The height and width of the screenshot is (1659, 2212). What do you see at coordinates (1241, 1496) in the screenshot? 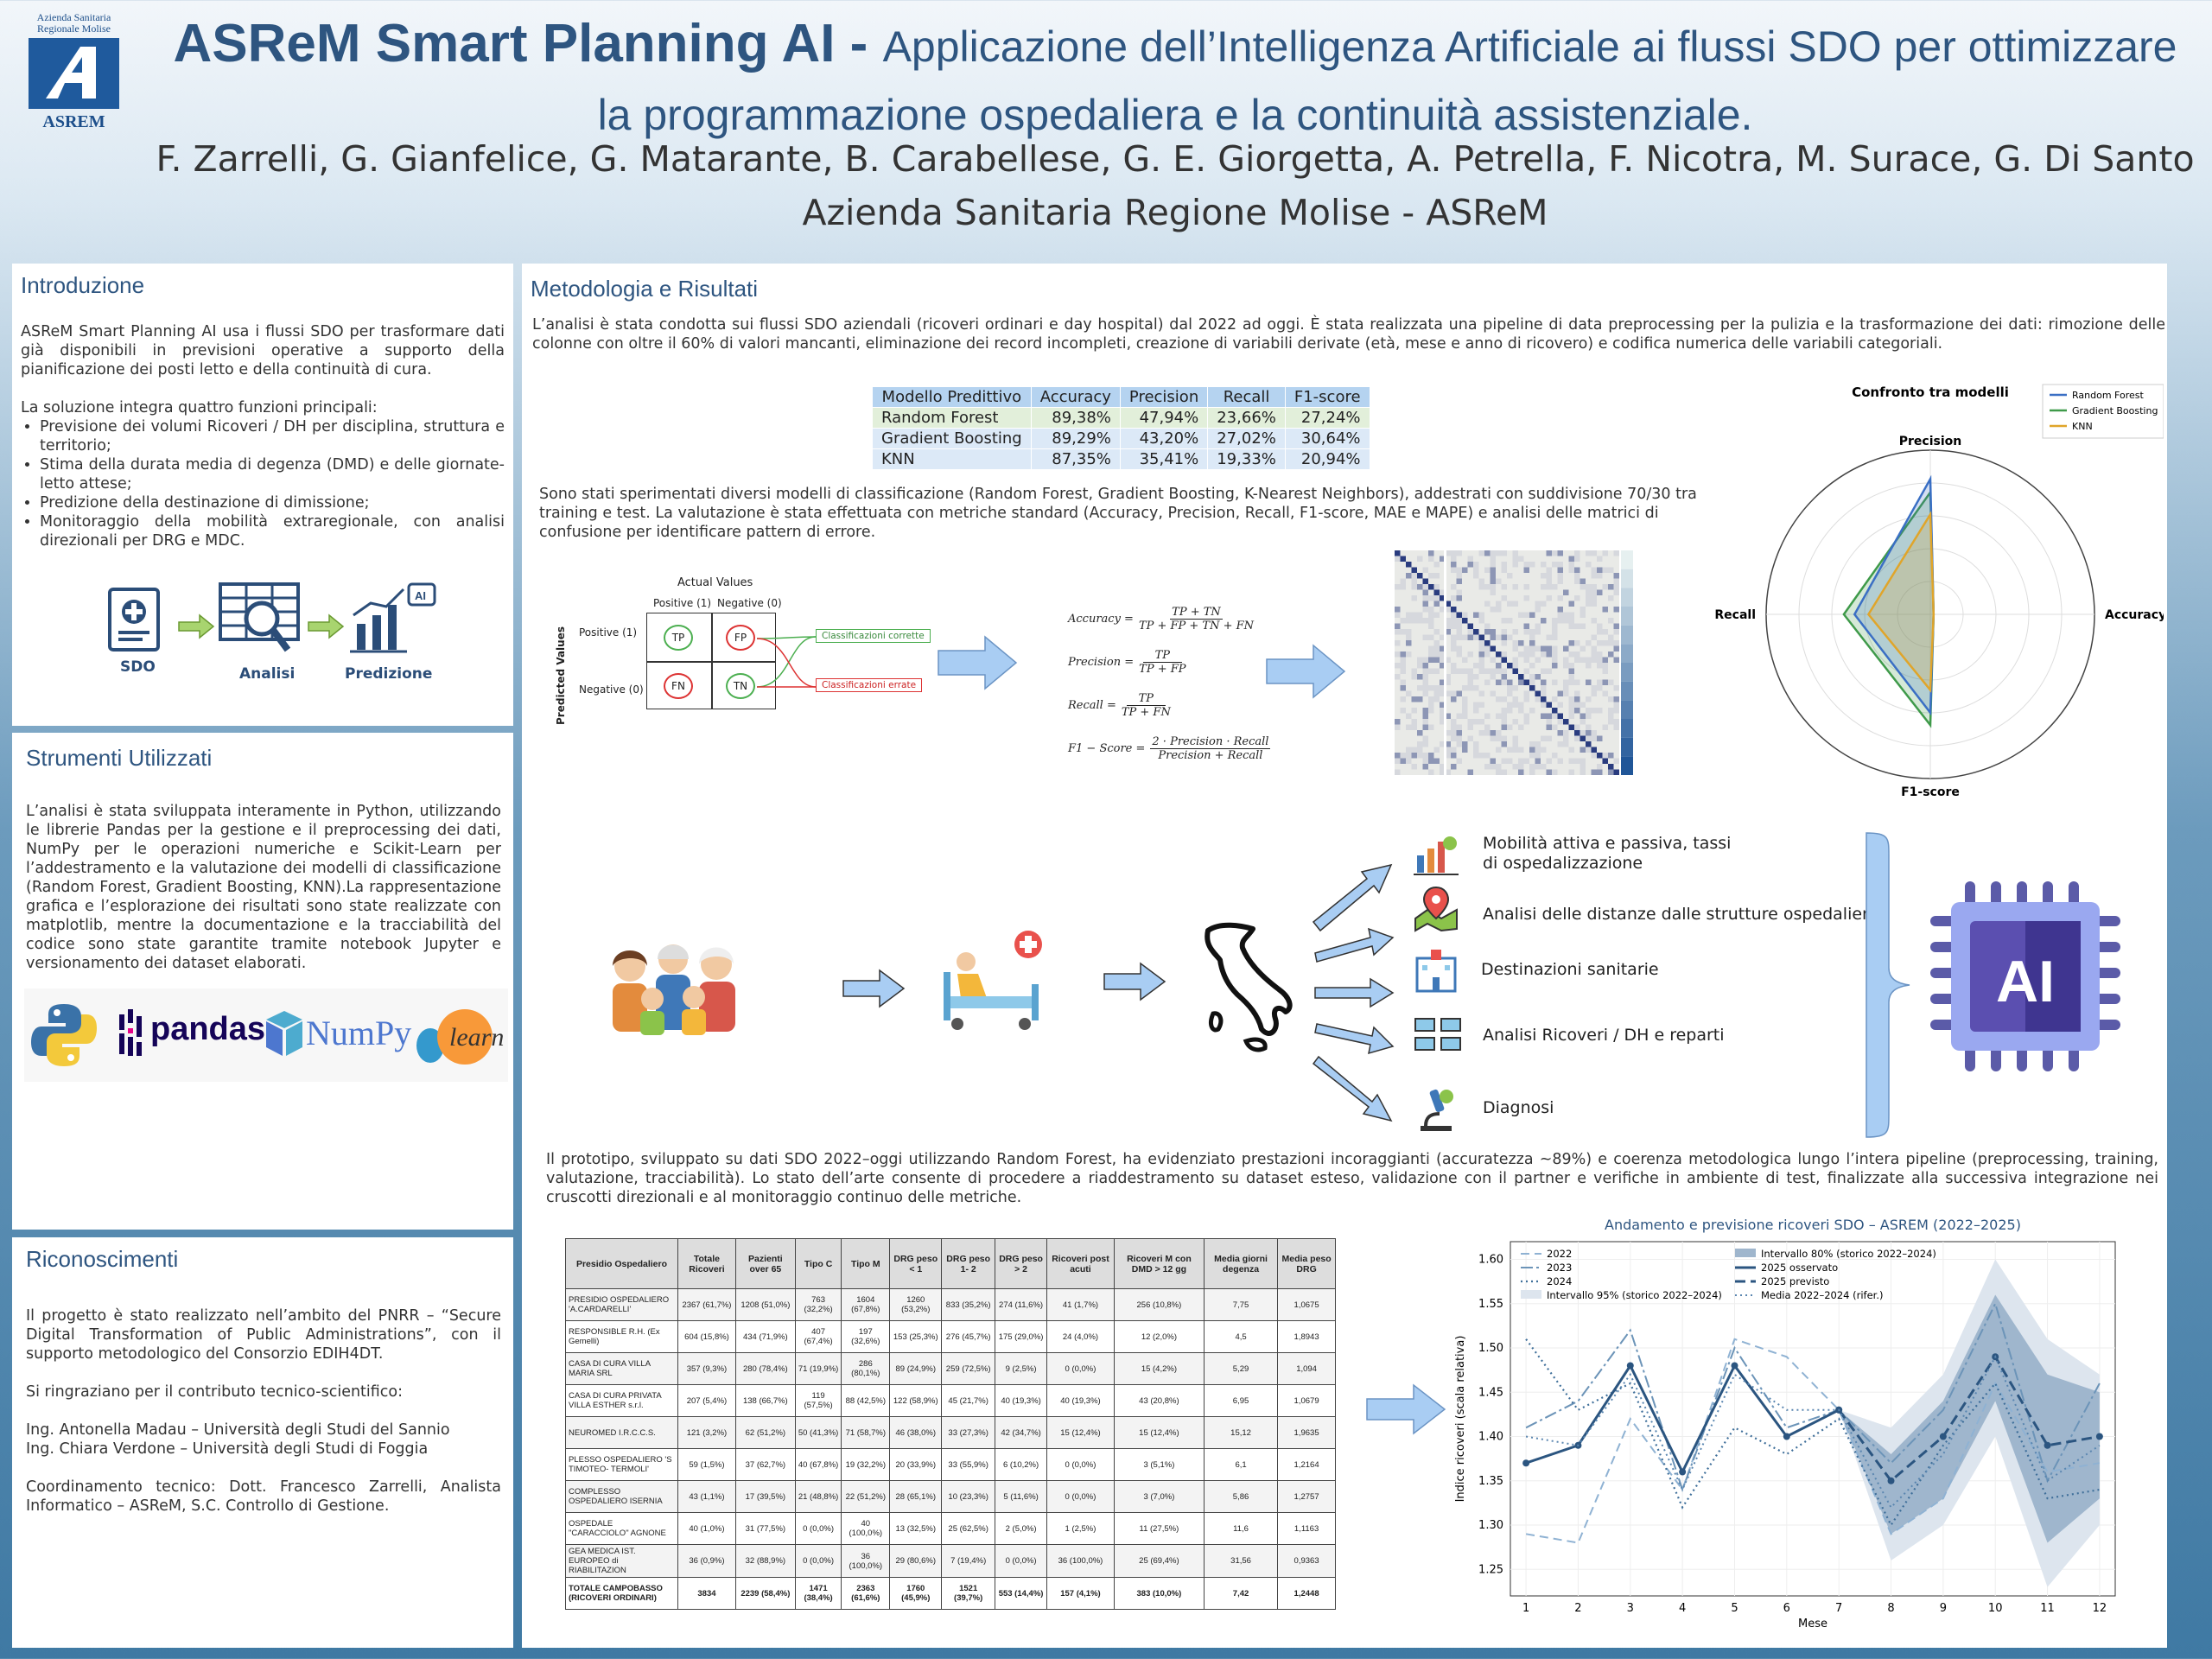
I see `table-cell: 5,86` at bounding box center [1241, 1496].